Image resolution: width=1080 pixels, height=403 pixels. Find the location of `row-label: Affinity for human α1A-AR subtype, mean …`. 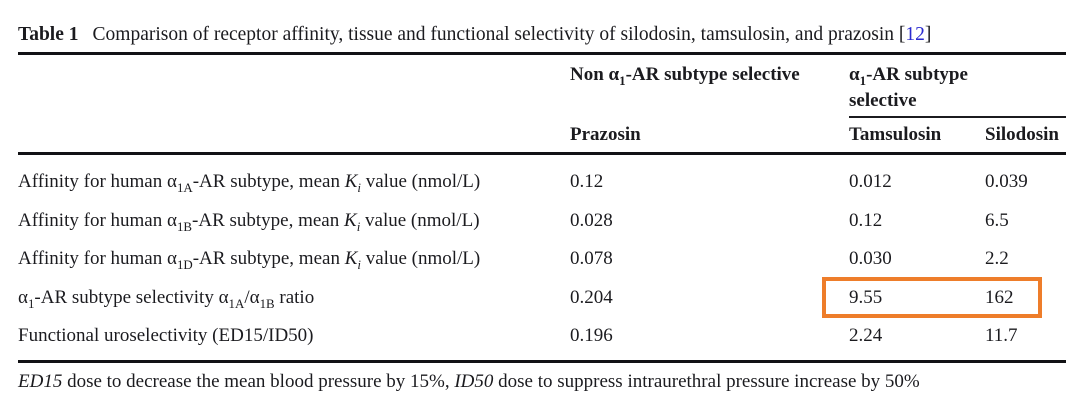

row-label: Affinity for human α1A-AR subtype, mean … is located at coordinates (249, 183).